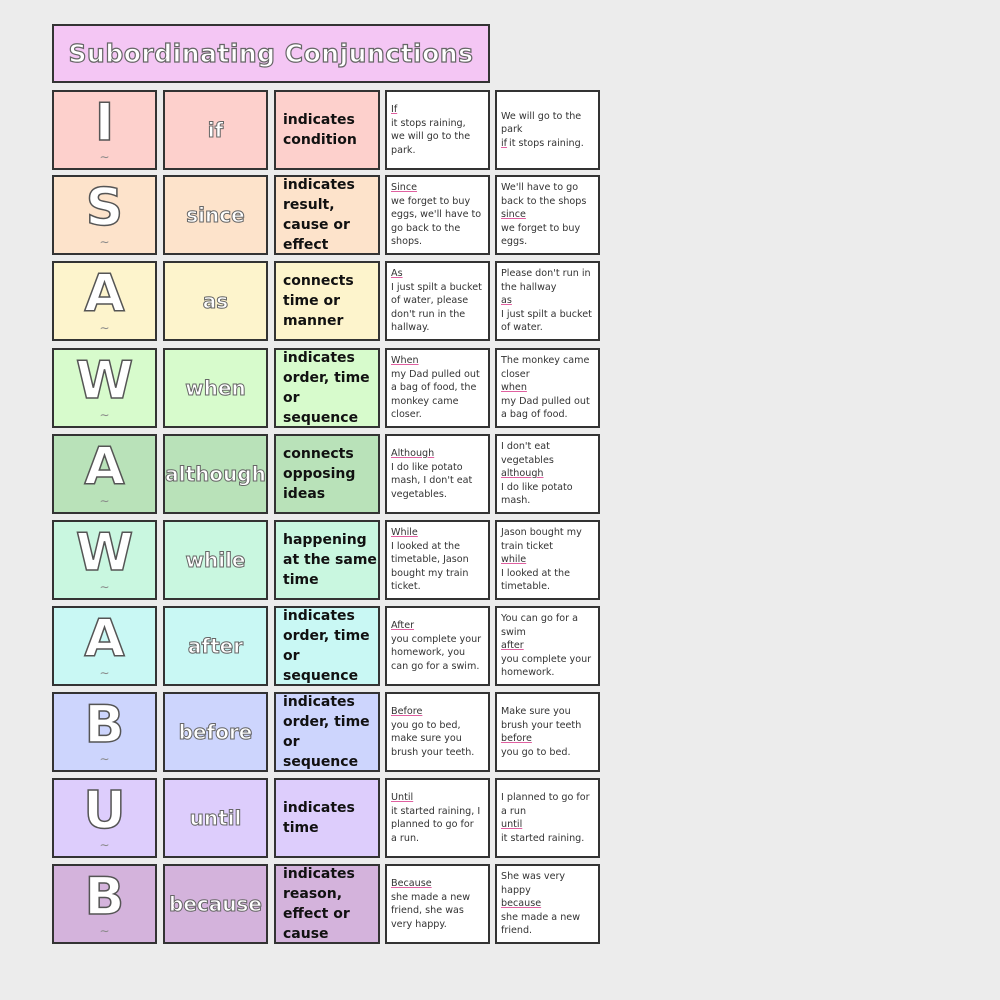 This screenshot has width=1000, height=1000. I want to click on example-text: I just spilt a bucket of water., so click(546, 321).